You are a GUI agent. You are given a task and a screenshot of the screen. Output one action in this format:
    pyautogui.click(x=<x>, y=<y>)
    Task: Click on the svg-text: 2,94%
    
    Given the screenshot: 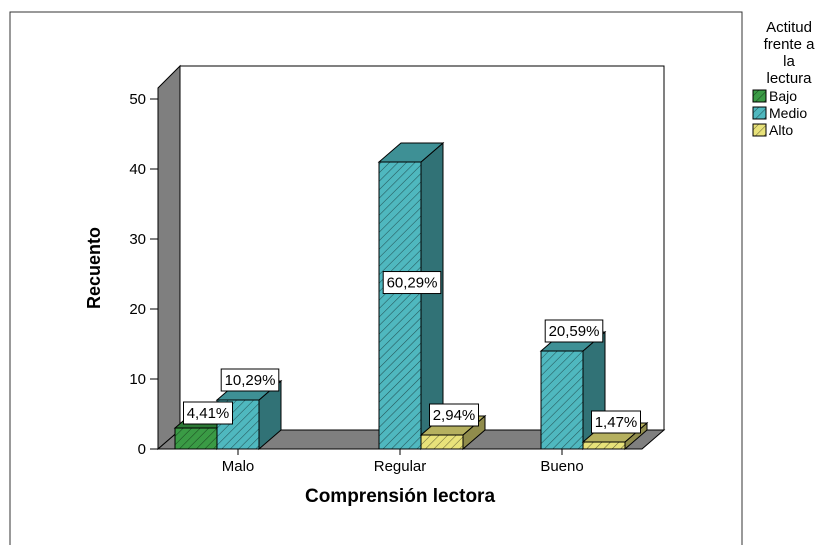 What is the action you would take?
    pyautogui.click(x=454, y=415)
    